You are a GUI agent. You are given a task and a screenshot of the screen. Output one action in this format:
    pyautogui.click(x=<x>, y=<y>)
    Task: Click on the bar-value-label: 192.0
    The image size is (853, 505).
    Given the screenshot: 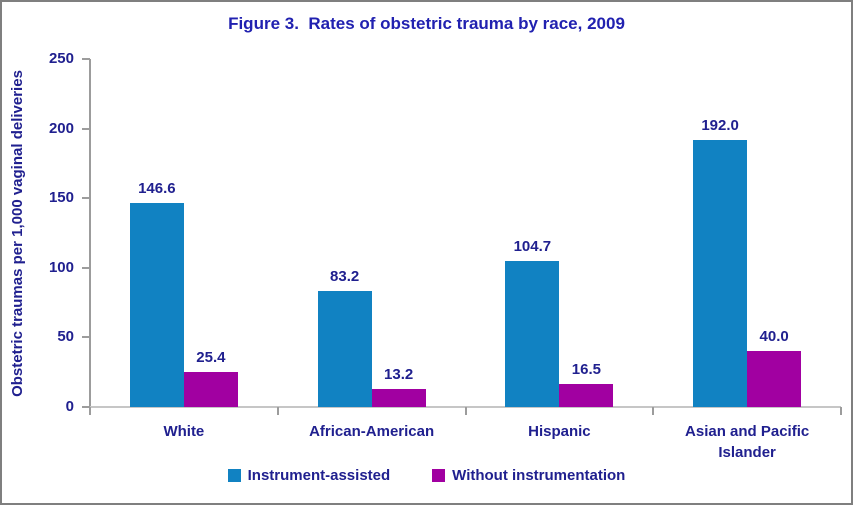 What is the action you would take?
    pyautogui.click(x=720, y=125)
    